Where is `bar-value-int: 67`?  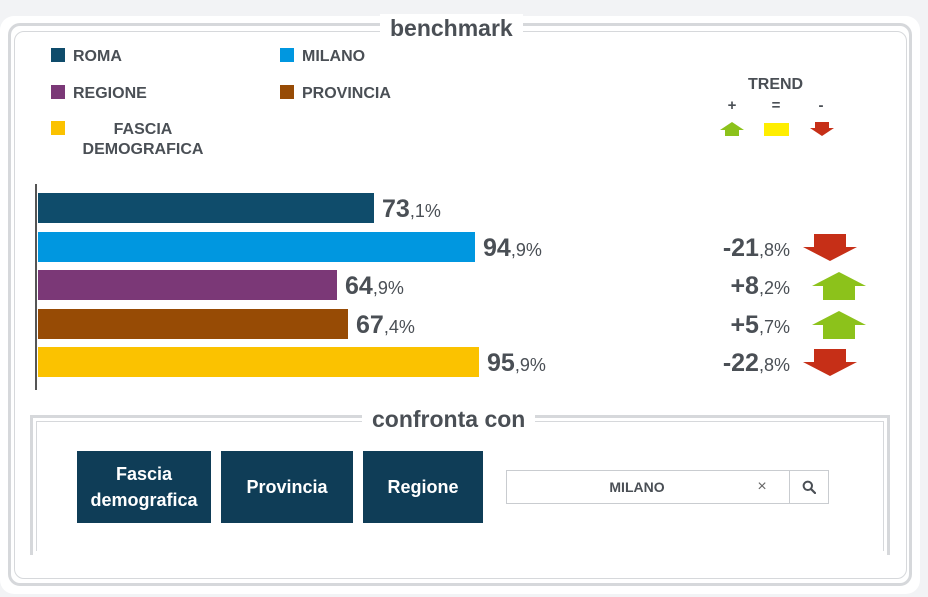
bar-value-int: 67 is located at coordinates (370, 325).